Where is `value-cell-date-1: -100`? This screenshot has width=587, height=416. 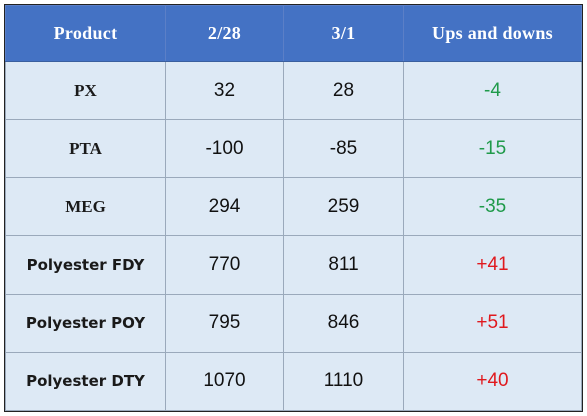 value-cell-date-1: -100 is located at coordinates (224, 149).